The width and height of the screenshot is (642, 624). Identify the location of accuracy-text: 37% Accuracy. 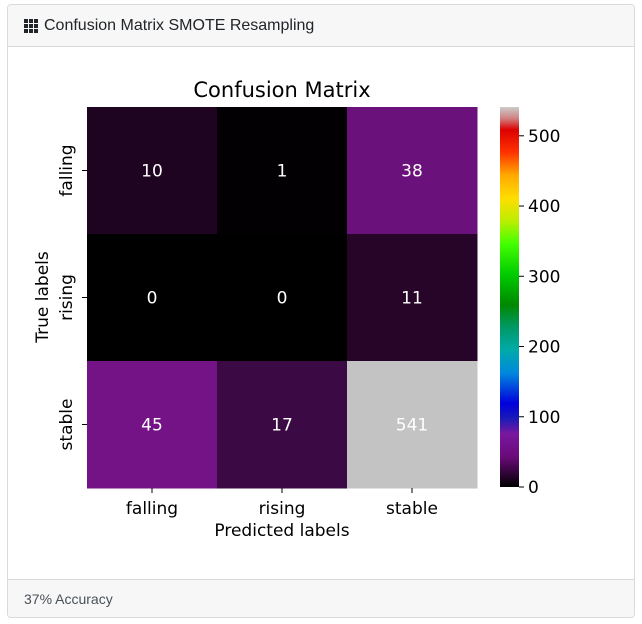
(68, 598).